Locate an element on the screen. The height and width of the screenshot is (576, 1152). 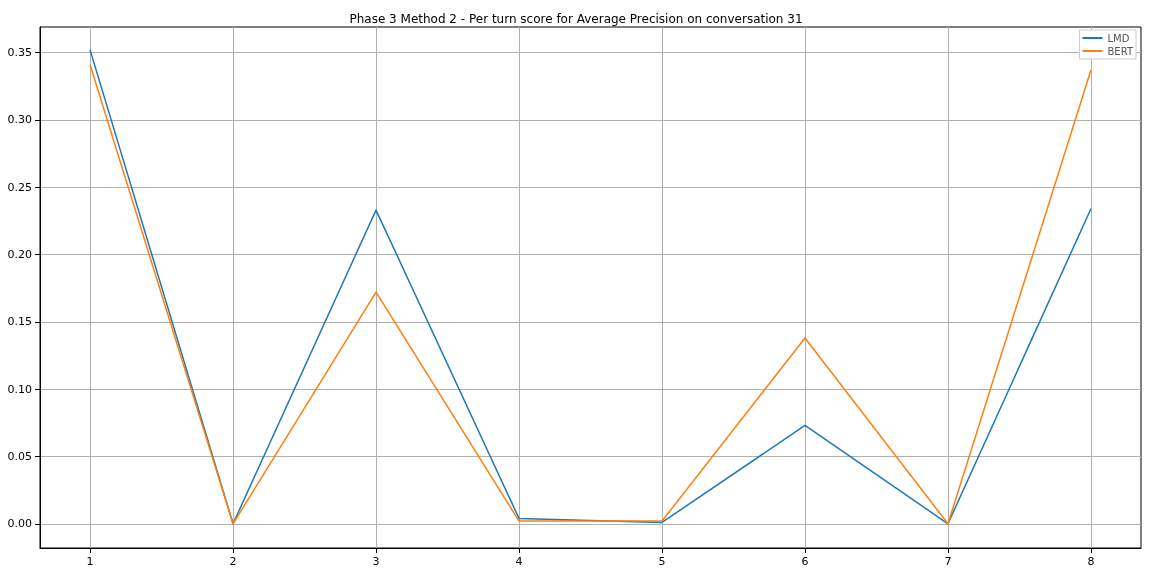
y-tick-label: 0.05 is located at coordinates (19, 456).